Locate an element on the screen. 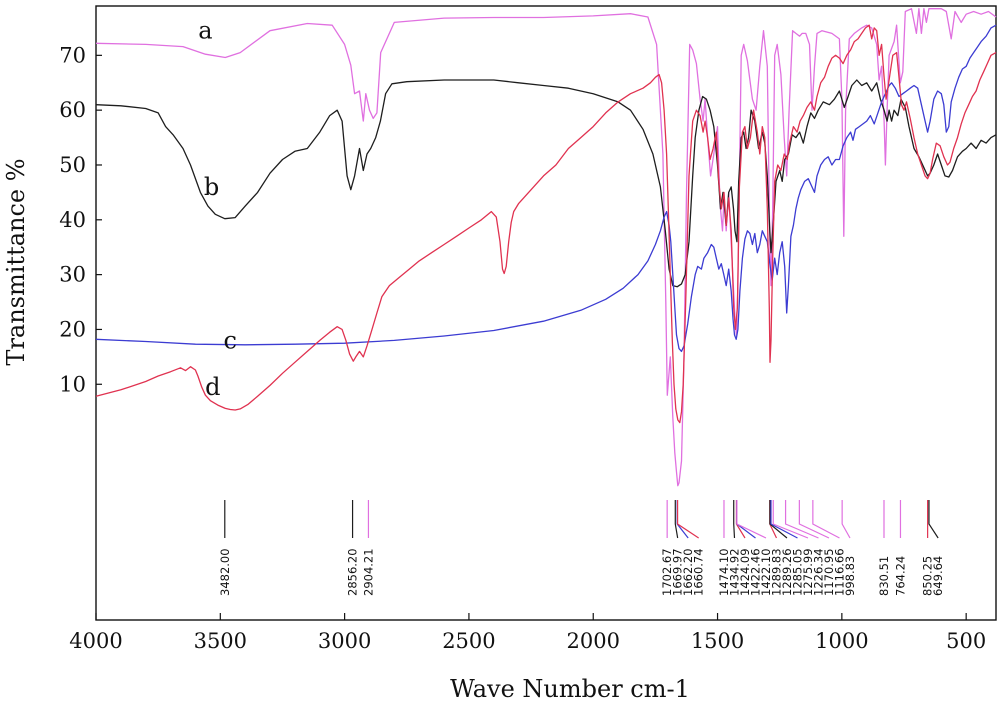  peak-label: 1669.97 is located at coordinates (678, 572).